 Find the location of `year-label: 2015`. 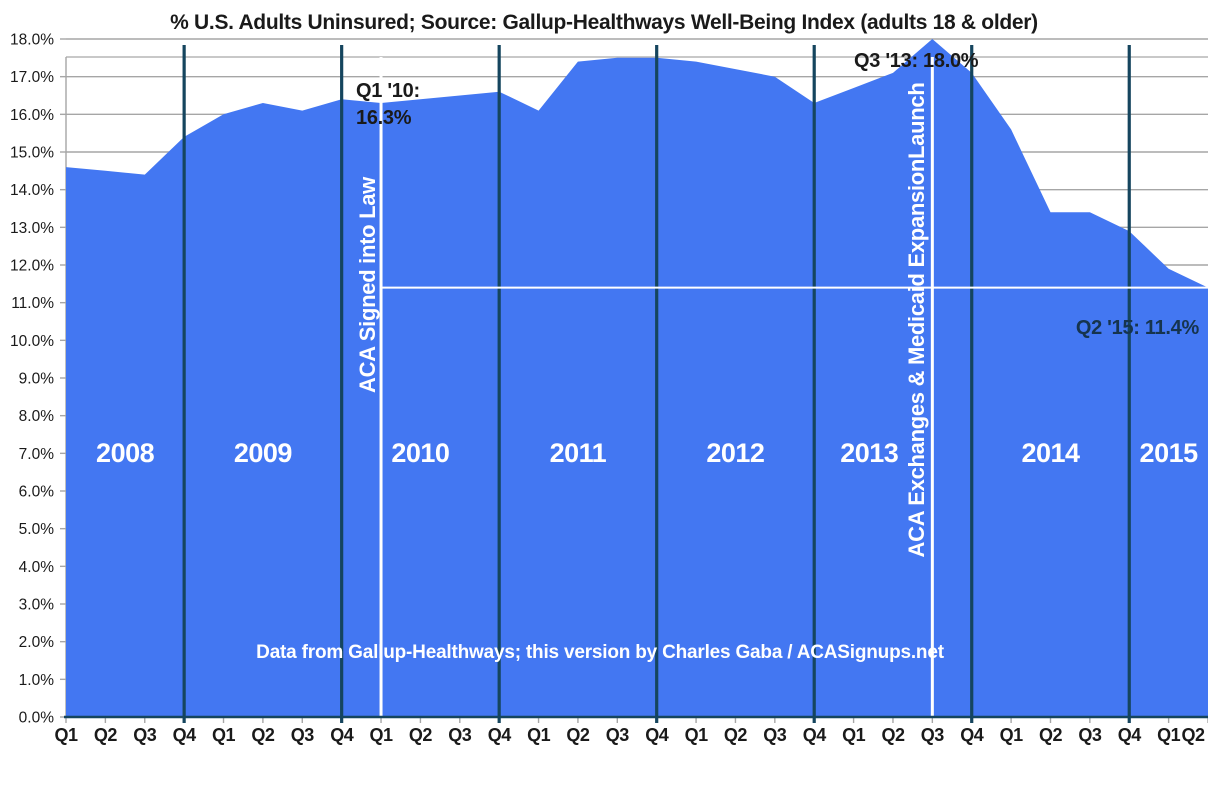

year-label: 2015 is located at coordinates (1169, 453).